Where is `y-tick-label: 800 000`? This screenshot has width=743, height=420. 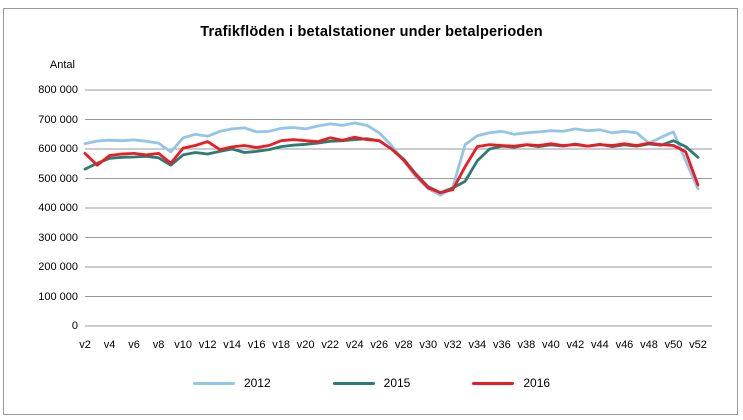
y-tick-label: 800 000 is located at coordinates (58, 90).